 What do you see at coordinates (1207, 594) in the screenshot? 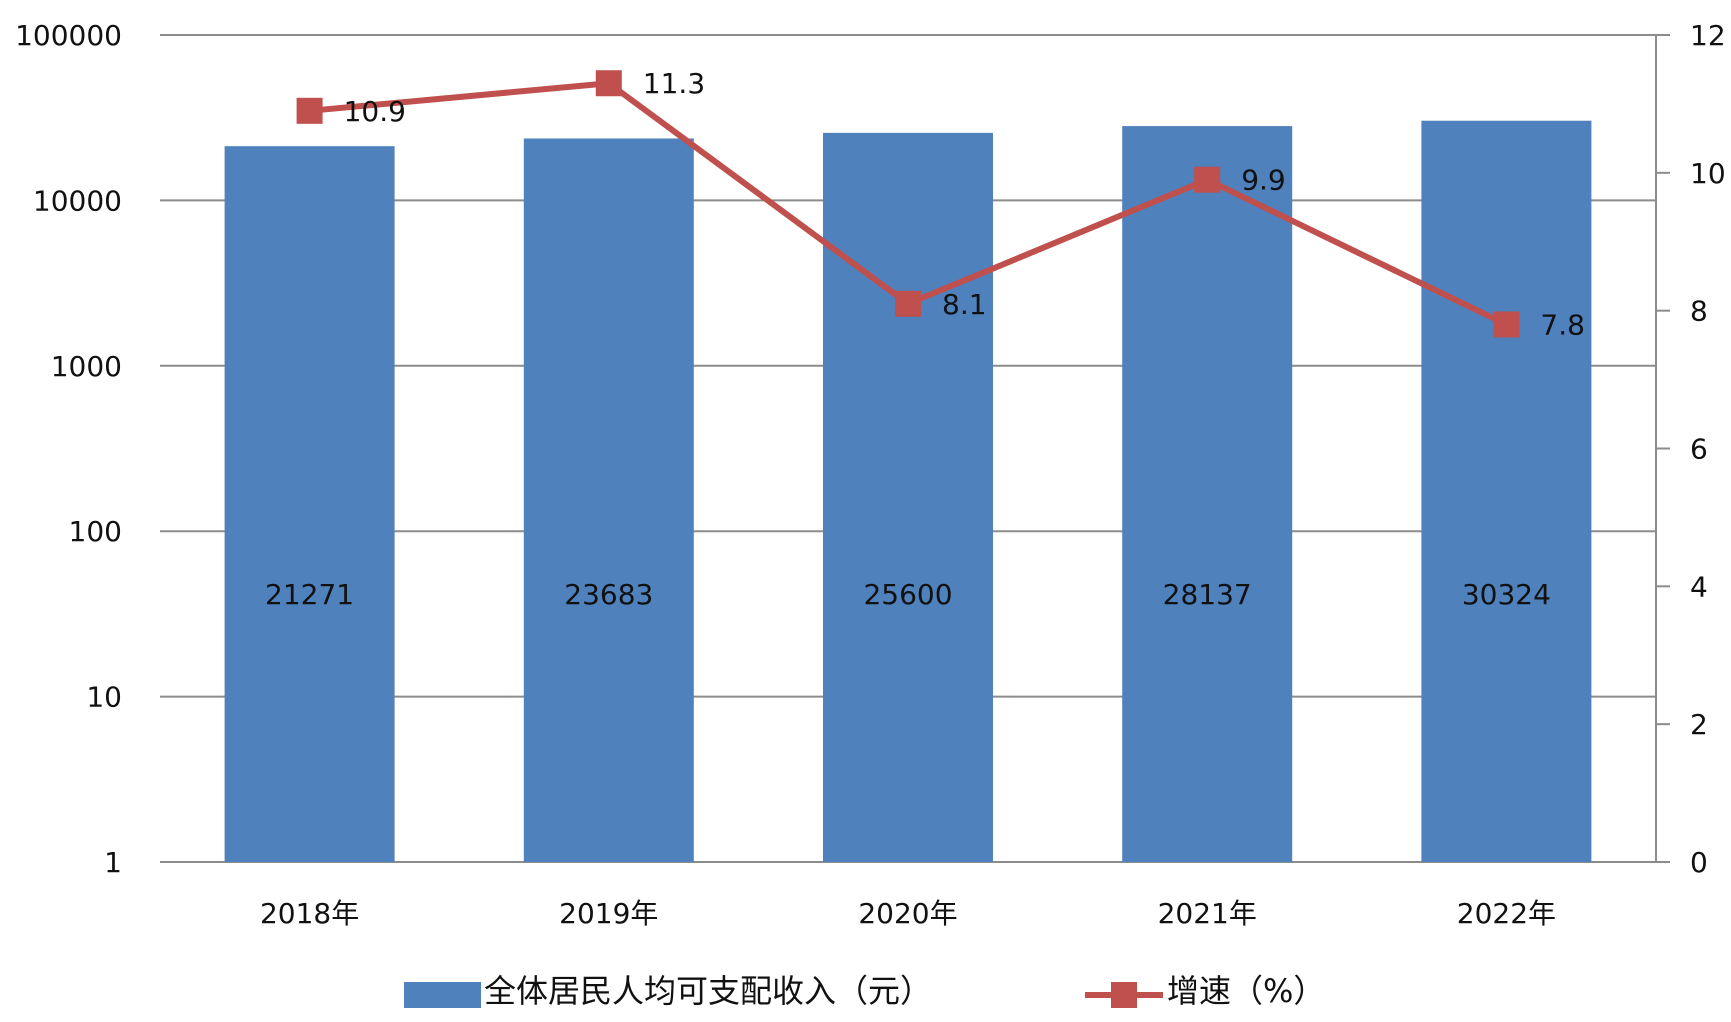
I see `bar-value-label: 28137` at bounding box center [1207, 594].